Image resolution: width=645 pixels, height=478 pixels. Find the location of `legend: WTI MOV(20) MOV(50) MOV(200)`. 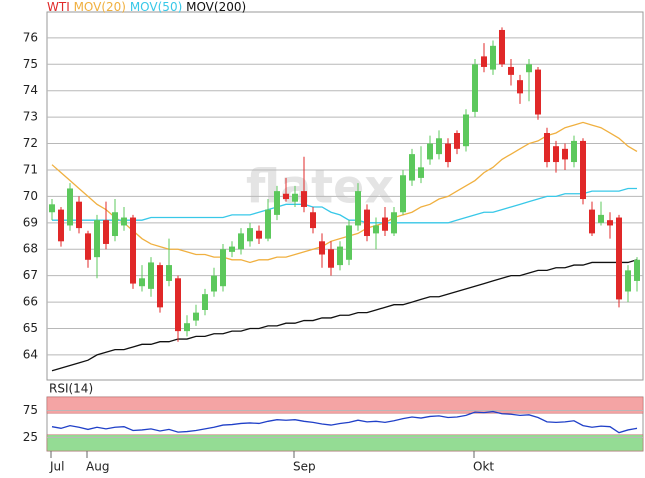

legend: WTI MOV(20) MOV(50) MOV(200) is located at coordinates (146, 7).